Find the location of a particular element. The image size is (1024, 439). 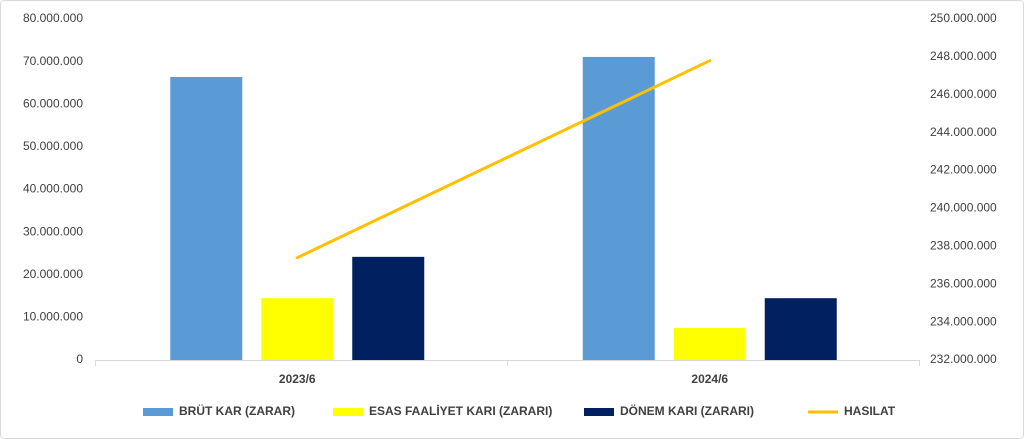

y-tick-label: 70.000.000 is located at coordinates (53, 61).